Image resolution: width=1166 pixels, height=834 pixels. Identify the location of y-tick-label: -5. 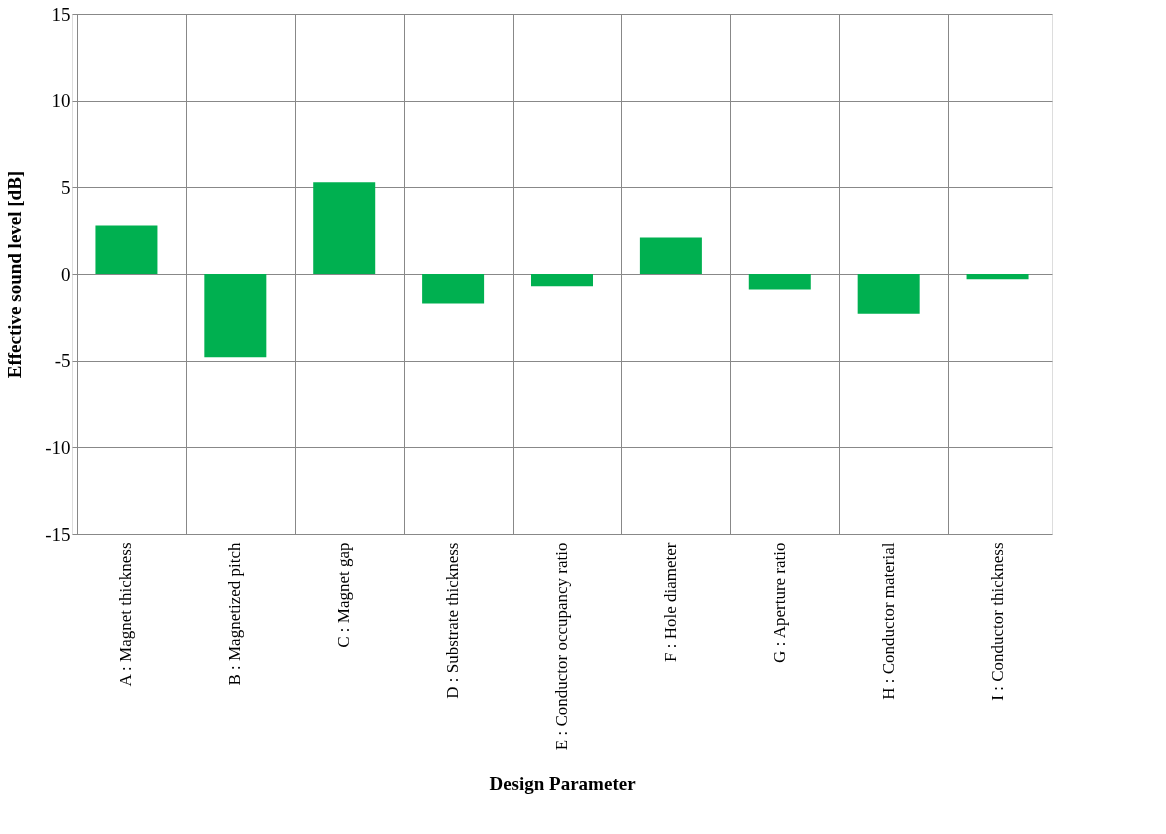
(62, 361).